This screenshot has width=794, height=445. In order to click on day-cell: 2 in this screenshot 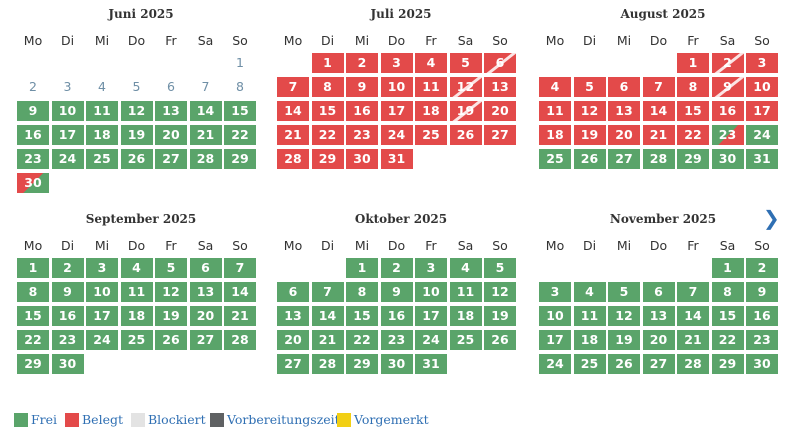, I will do `click(396, 268)`.